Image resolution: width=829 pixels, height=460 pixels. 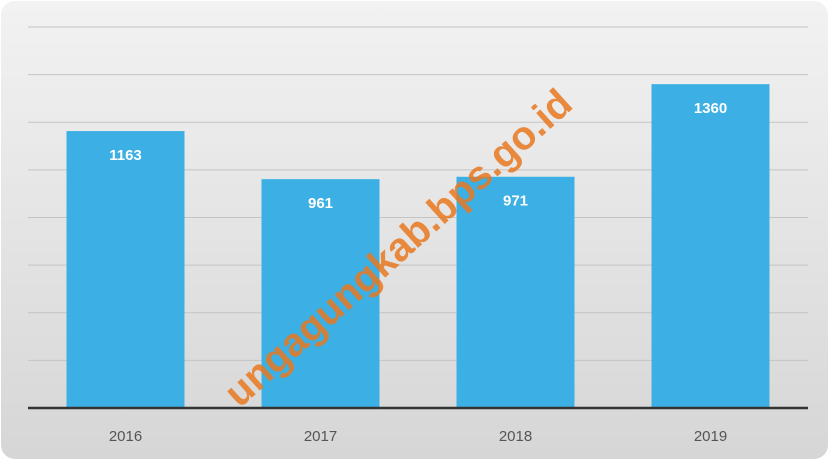 What do you see at coordinates (515, 201) in the screenshot?
I see `data-label: 971` at bounding box center [515, 201].